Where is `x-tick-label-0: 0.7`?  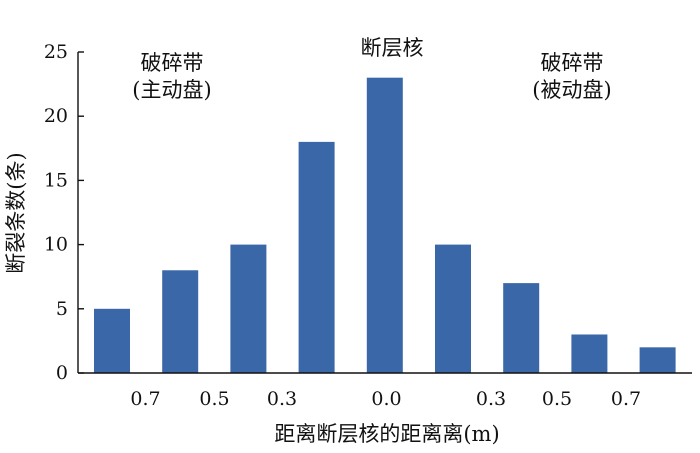
x-tick-label-0: 0.7 is located at coordinates (145, 399).